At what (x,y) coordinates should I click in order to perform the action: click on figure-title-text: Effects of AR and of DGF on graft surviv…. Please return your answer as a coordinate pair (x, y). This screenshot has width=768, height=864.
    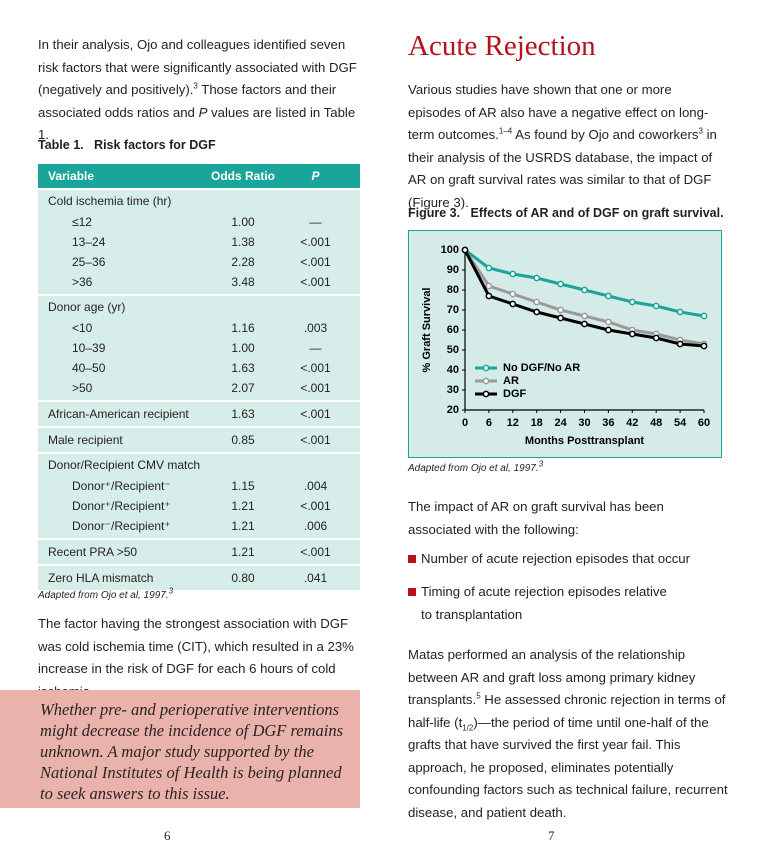
    Looking at the image, I should click on (597, 213).